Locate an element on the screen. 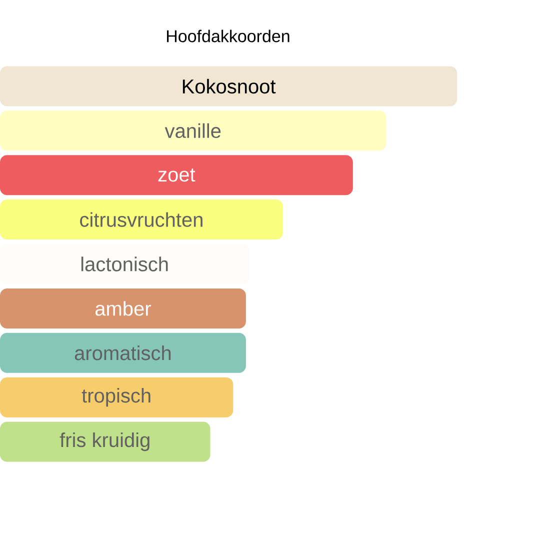 This screenshot has height=533, width=533. y-tick-label: tropisch is located at coordinates (116, 397).